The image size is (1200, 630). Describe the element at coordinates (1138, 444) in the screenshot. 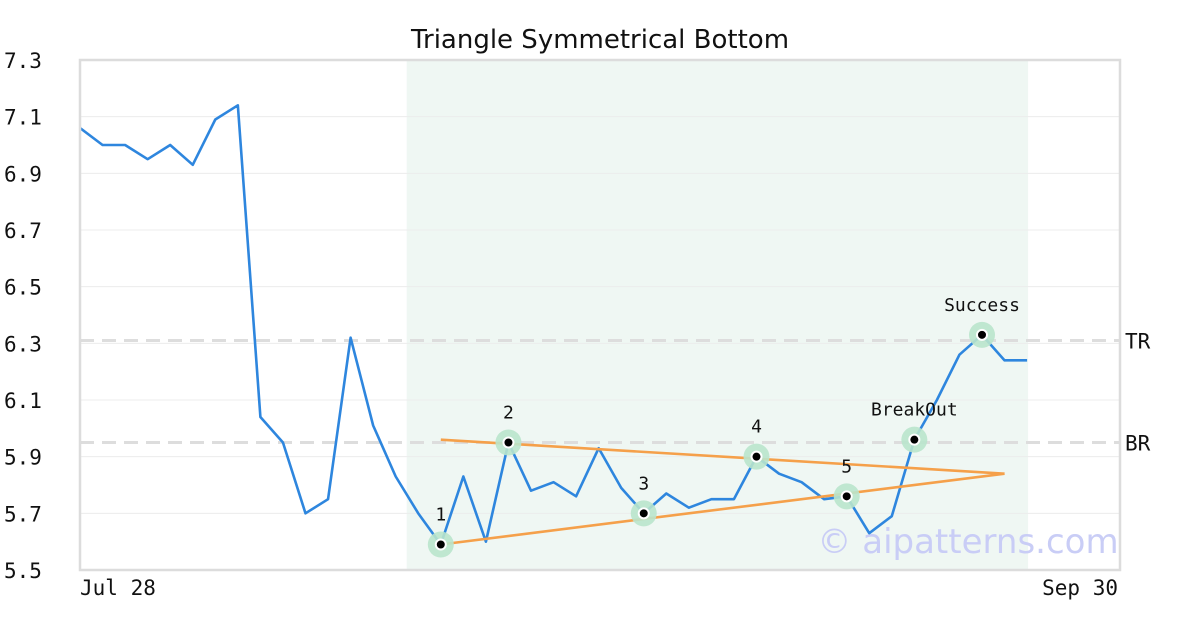

I see `level-label-br: BR` at that location.